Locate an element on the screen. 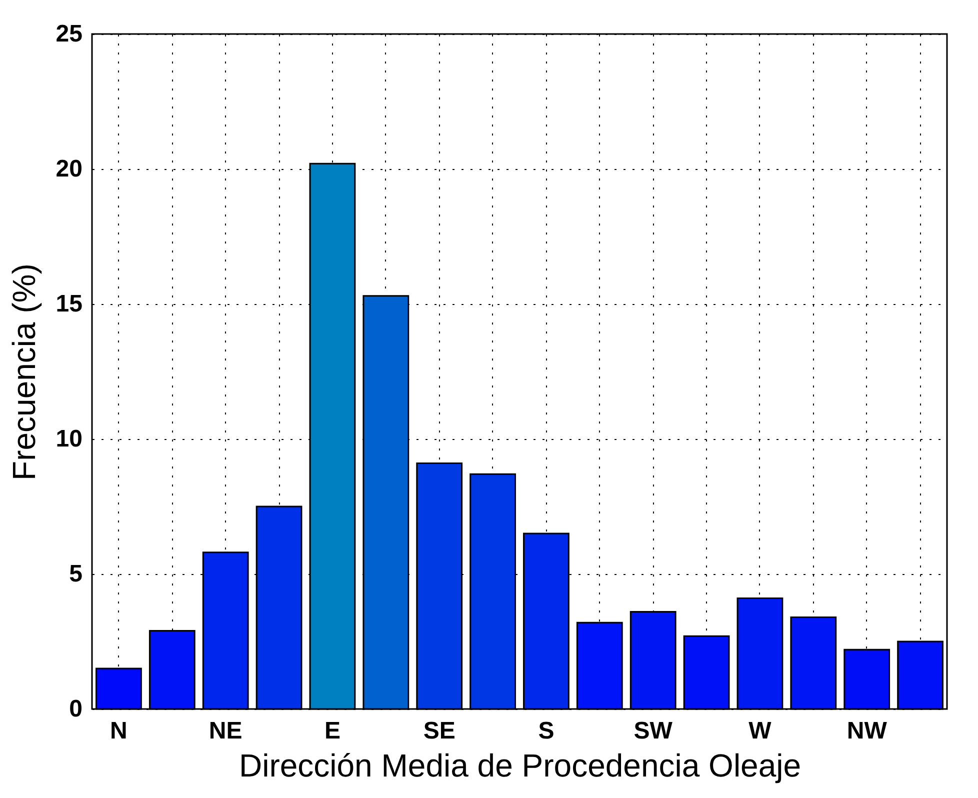 The width and height of the screenshot is (978, 798). x-tick-label: S is located at coordinates (546, 731).